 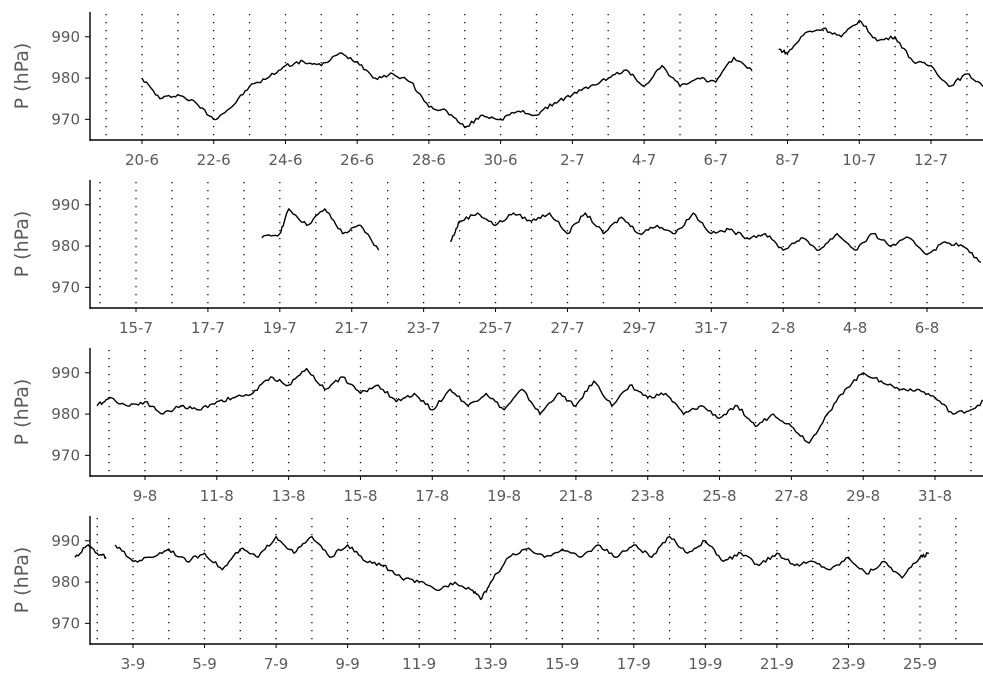 What do you see at coordinates (562, 664) in the screenshot?
I see `x-tick-label: 15-9` at bounding box center [562, 664].